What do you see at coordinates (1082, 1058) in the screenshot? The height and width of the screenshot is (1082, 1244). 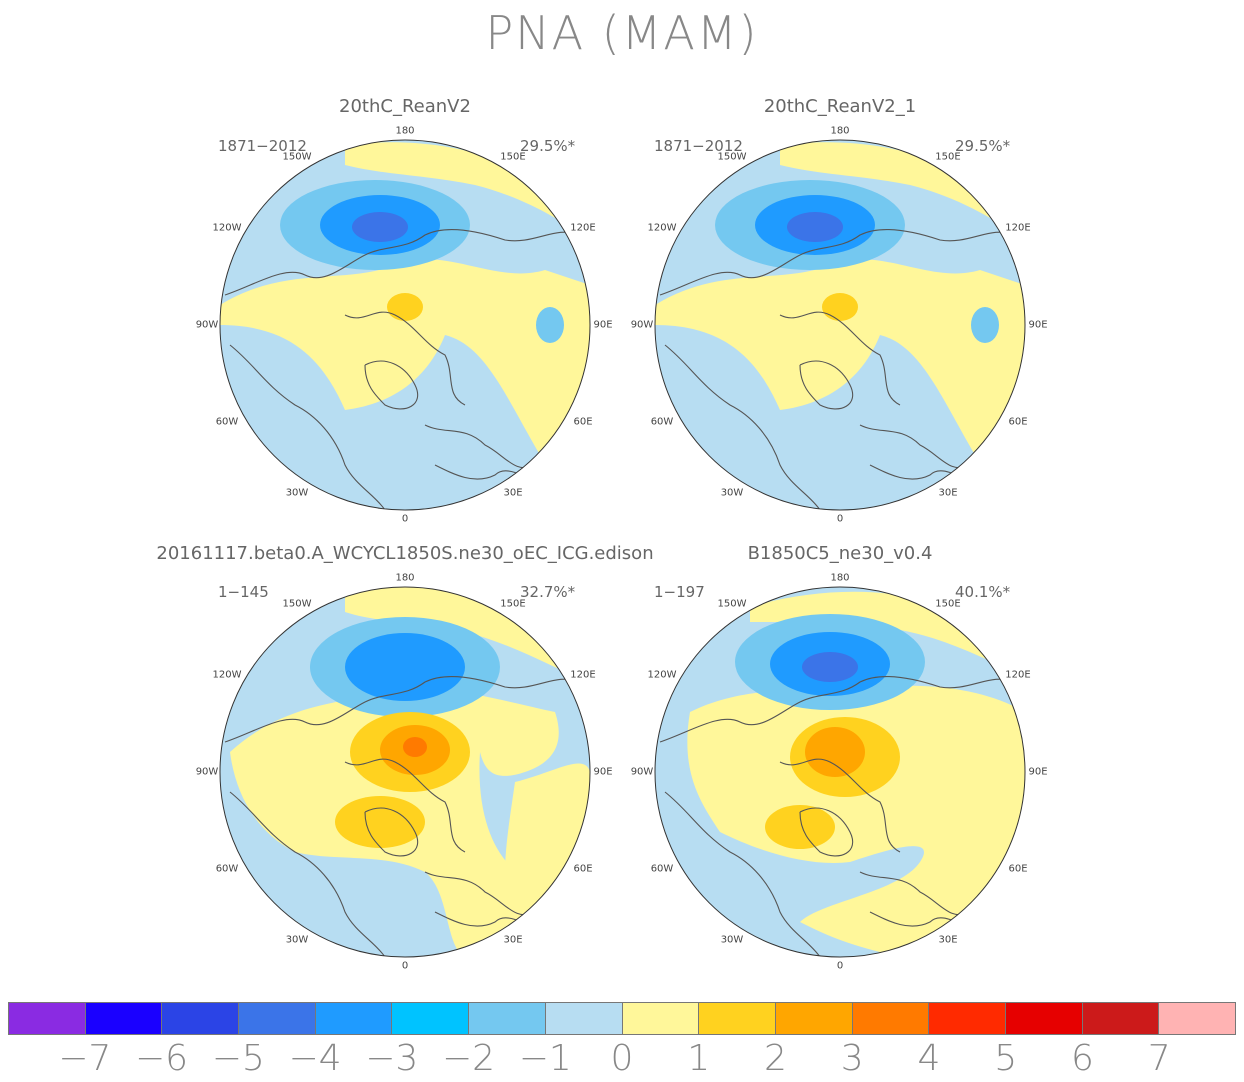 I see `colorbar-tick-label: 6` at bounding box center [1082, 1058].